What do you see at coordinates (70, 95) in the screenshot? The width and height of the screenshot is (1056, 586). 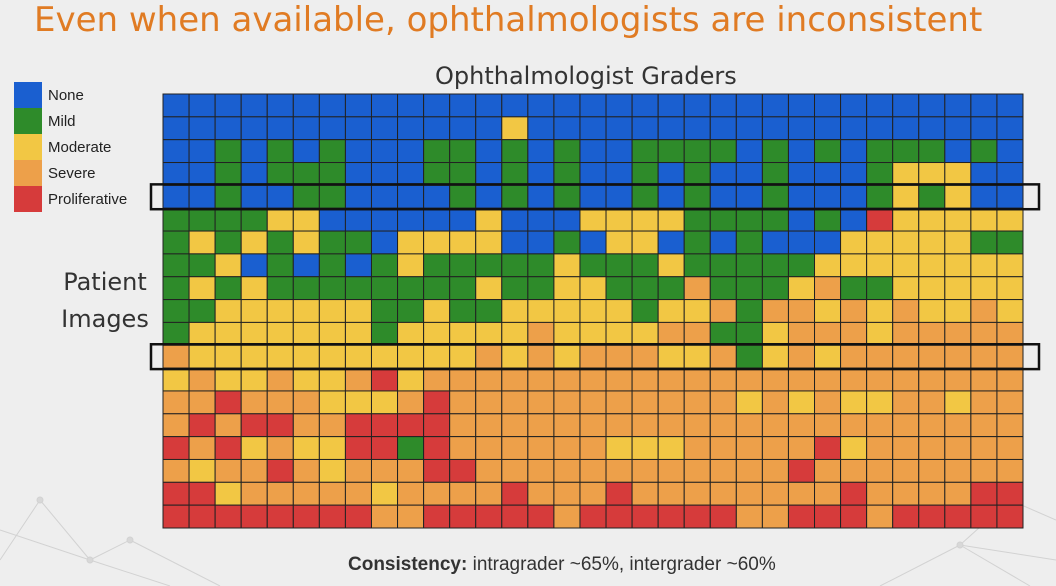 I see `legend-item-none: None` at bounding box center [70, 95].